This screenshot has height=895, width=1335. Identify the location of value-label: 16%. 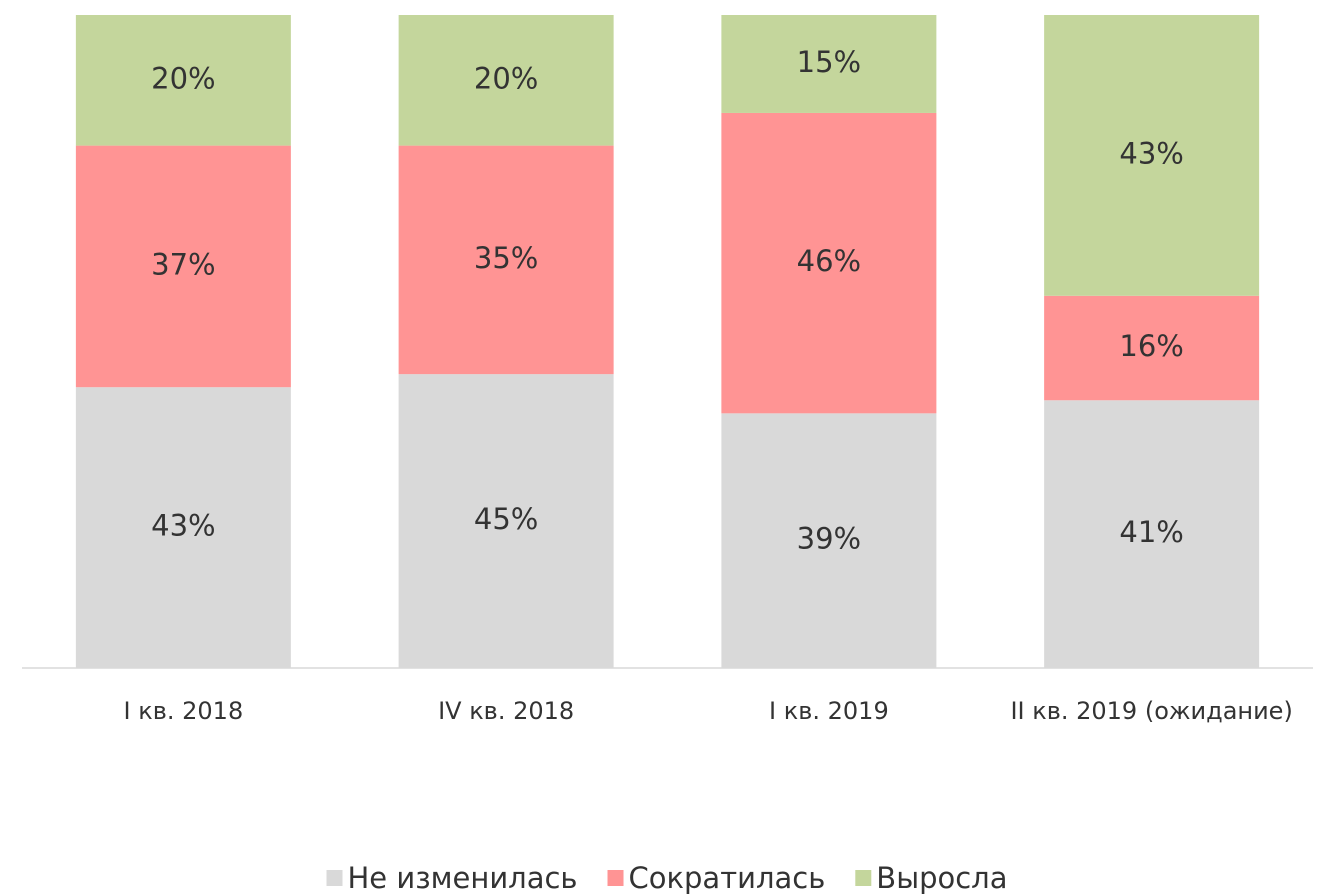
(1151, 346).